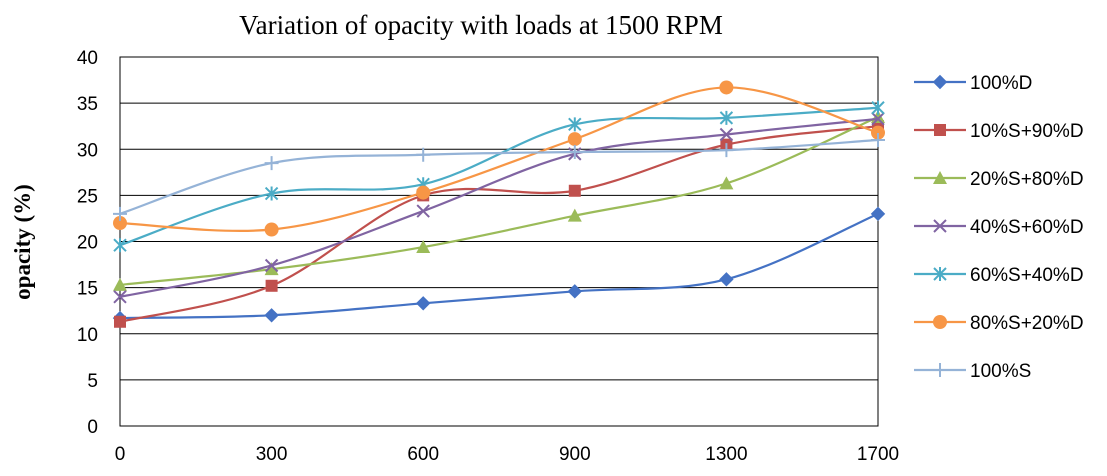  Describe the element at coordinates (120, 454) in the screenshot. I see `x-tick-label: 0` at that location.